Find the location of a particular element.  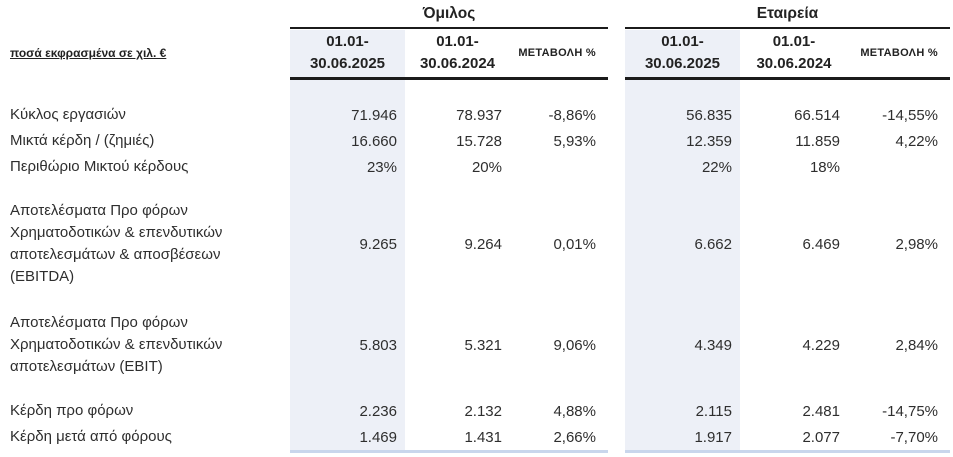

company-change-value: -7,70% is located at coordinates (914, 437).